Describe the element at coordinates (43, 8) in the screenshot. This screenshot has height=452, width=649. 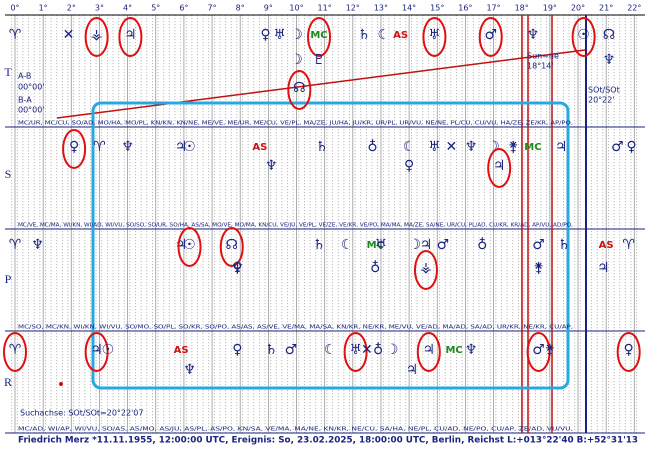
I see `scale-label: 1°` at that location.